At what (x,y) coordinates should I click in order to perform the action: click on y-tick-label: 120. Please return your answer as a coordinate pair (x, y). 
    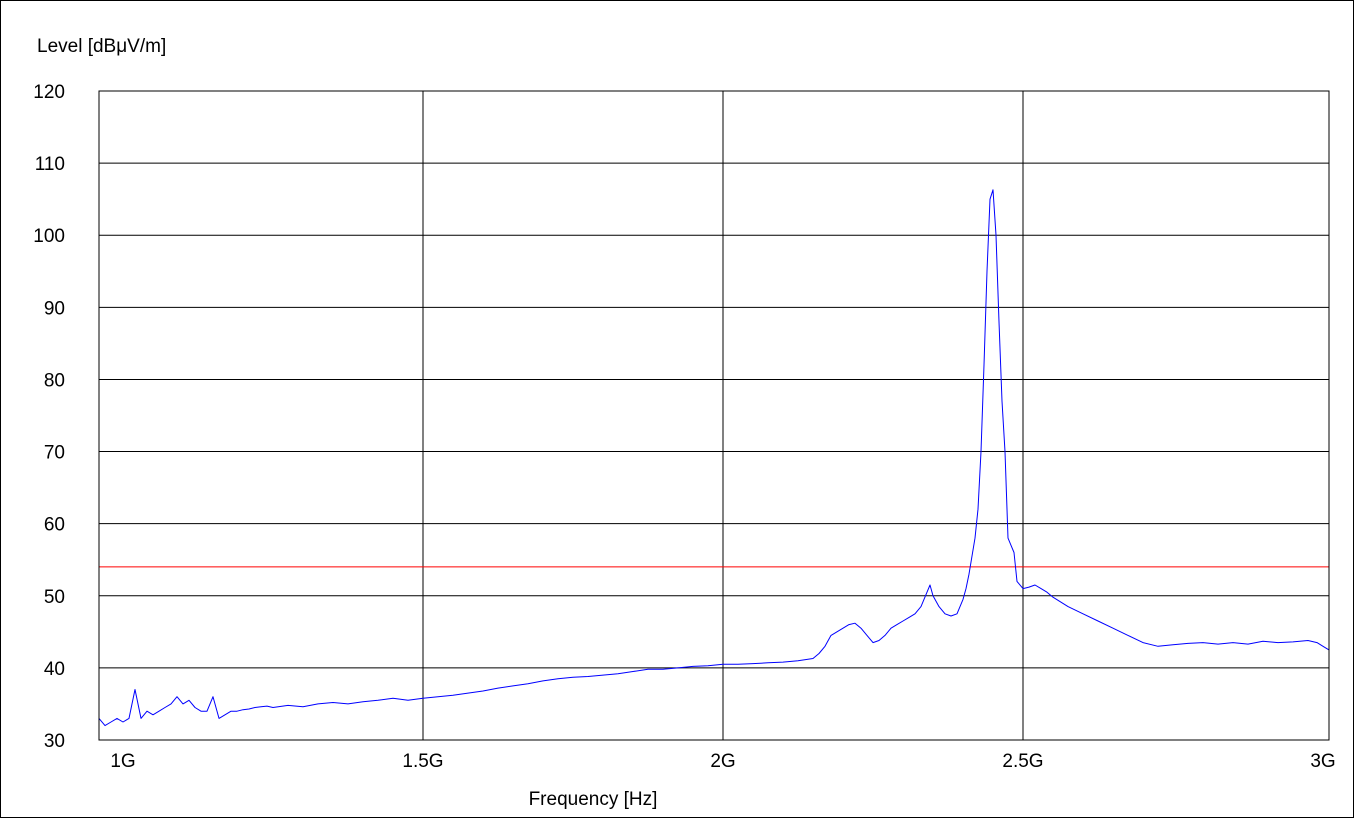
    Looking at the image, I should click on (49, 92).